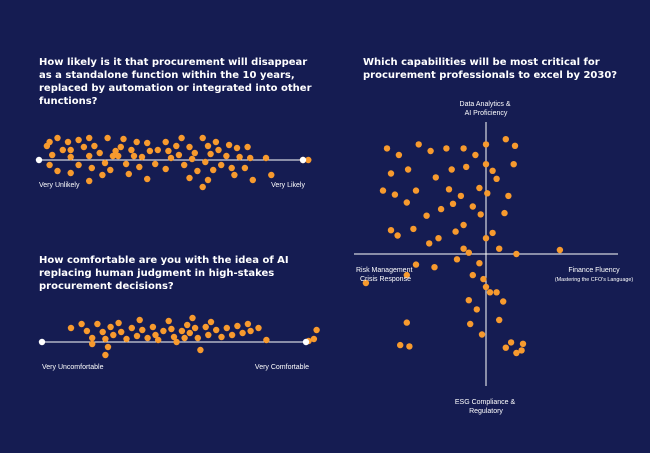 The height and width of the screenshot is (453, 650). I want to click on quadrant-bottom-label-line: ESG Compliance &, so click(485, 402).